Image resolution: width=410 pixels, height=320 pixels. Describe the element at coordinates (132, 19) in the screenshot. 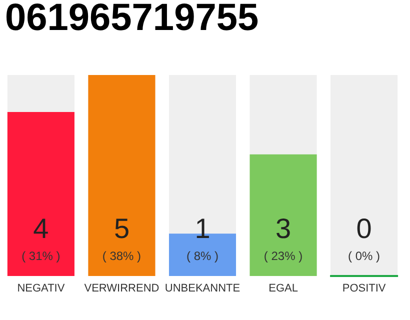

I see `chart-title: 061965719755` at that location.